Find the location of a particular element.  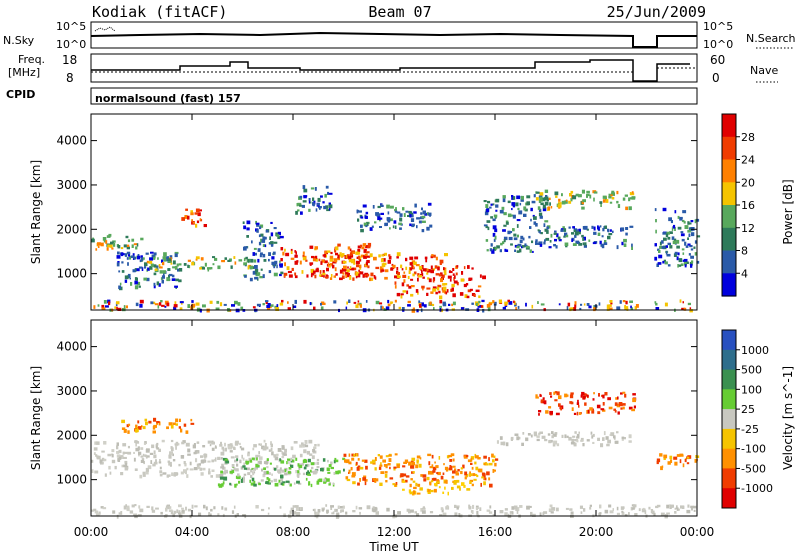

colorbar-tick-label: 1000 is located at coordinates (755, 350).